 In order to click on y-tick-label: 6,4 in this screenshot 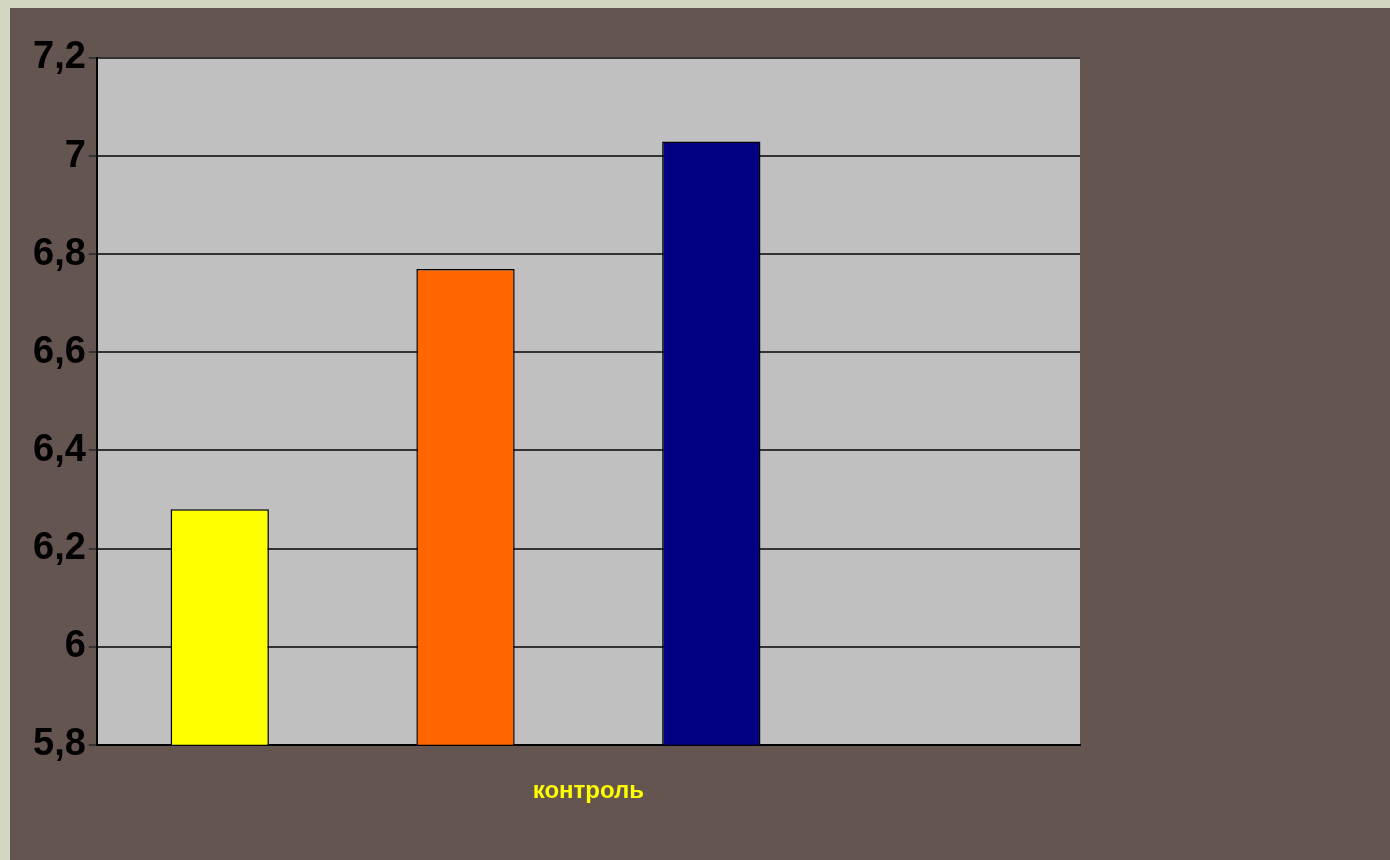, I will do `click(59, 447)`.